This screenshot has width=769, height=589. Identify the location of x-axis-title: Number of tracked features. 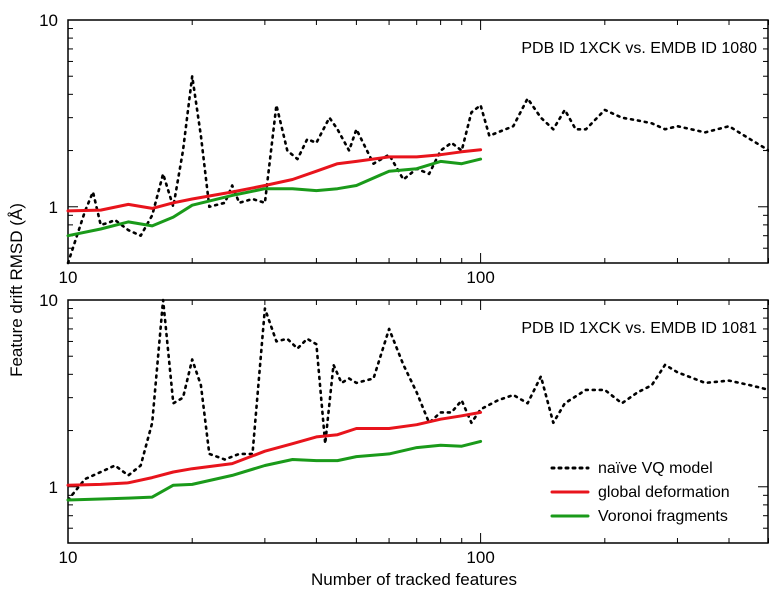
(414, 579).